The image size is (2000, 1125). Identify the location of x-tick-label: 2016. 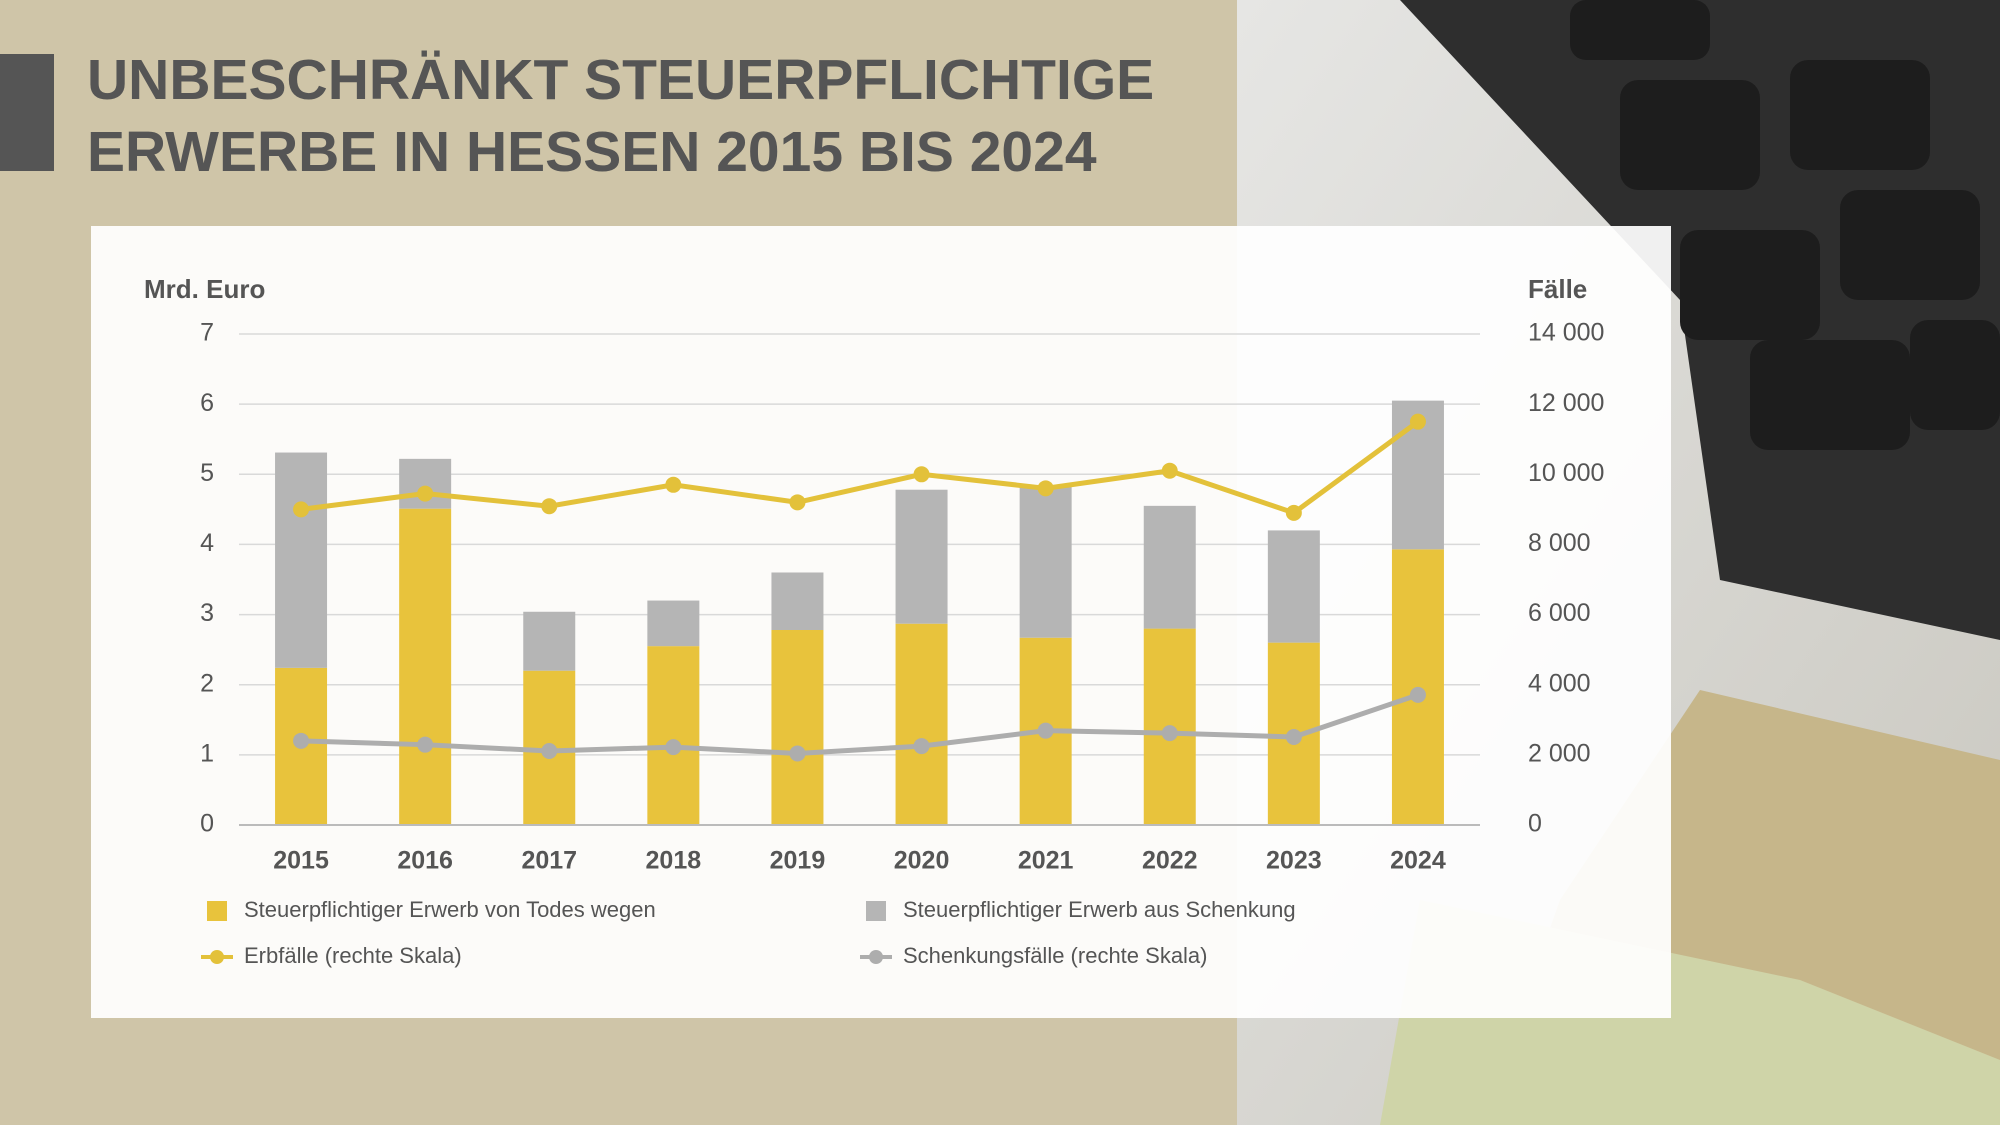
(425, 861).